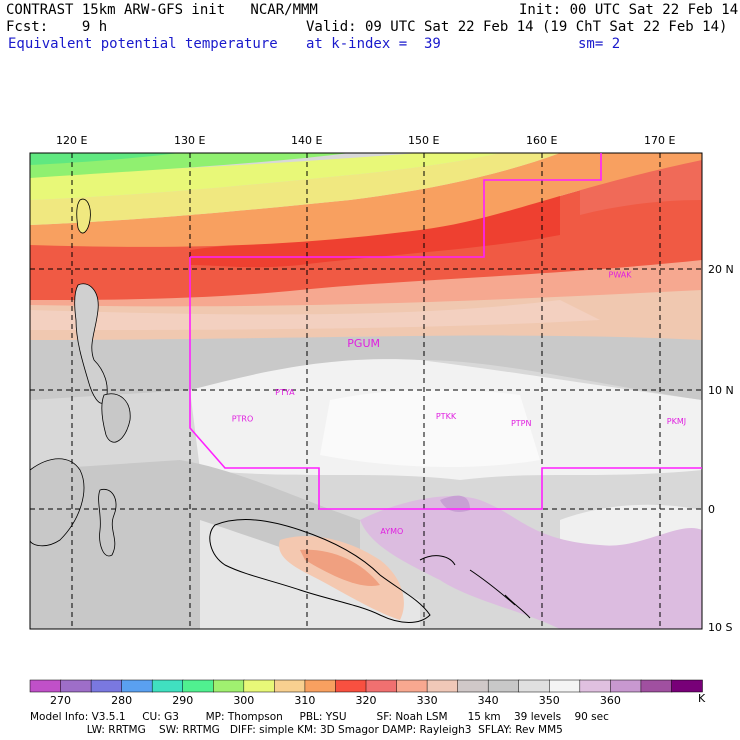  I want to click on lon-label-150e: 150 E, so click(424, 140).